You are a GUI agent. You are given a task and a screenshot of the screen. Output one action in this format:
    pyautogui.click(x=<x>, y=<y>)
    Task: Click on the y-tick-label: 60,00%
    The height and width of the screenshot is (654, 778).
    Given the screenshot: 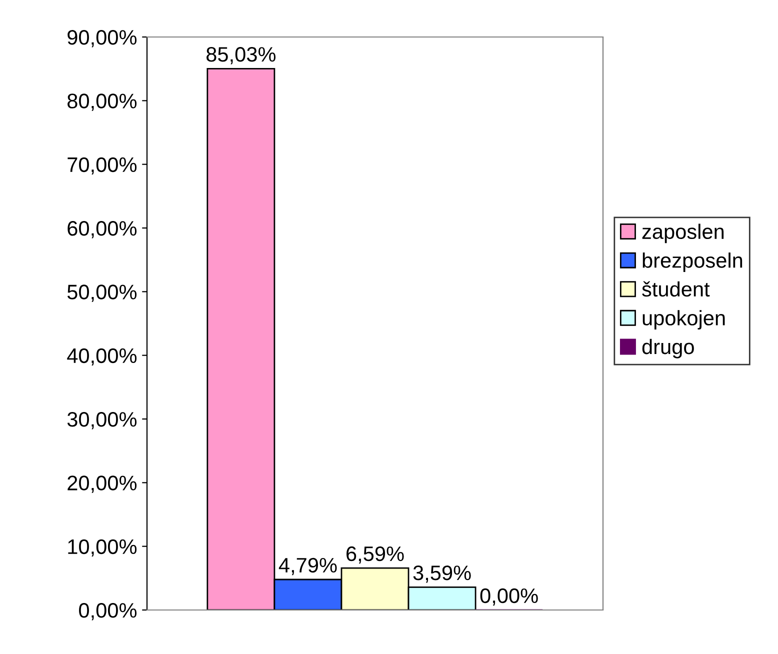 What is the action you would take?
    pyautogui.click(x=102, y=229)
    